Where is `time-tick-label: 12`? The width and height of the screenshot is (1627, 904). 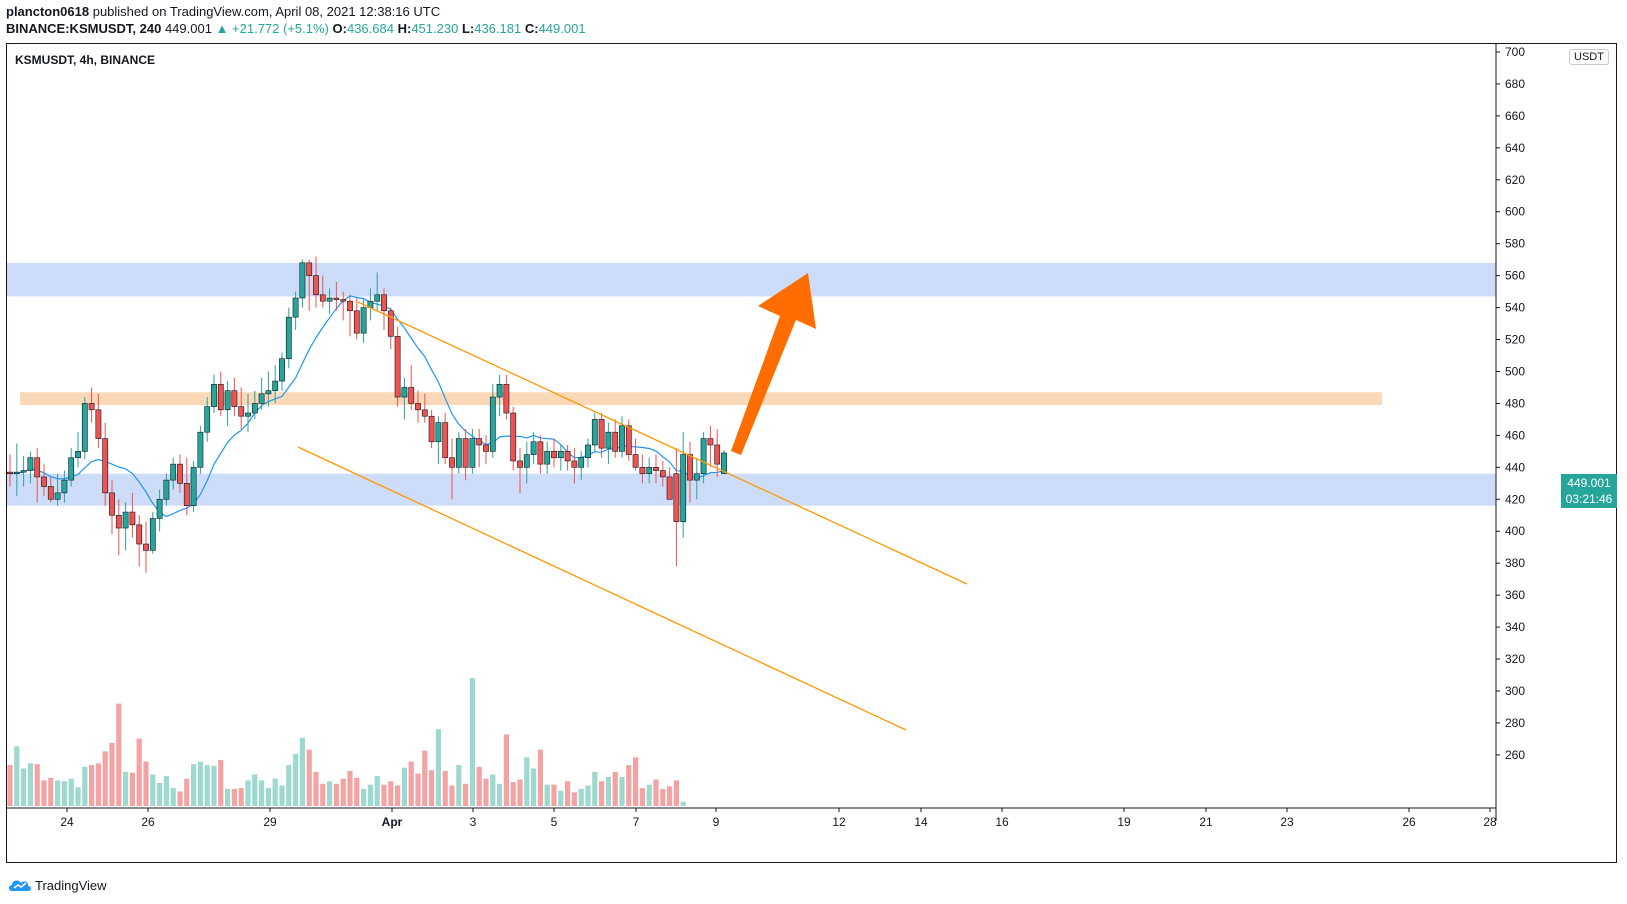 time-tick-label: 12 is located at coordinates (839, 822).